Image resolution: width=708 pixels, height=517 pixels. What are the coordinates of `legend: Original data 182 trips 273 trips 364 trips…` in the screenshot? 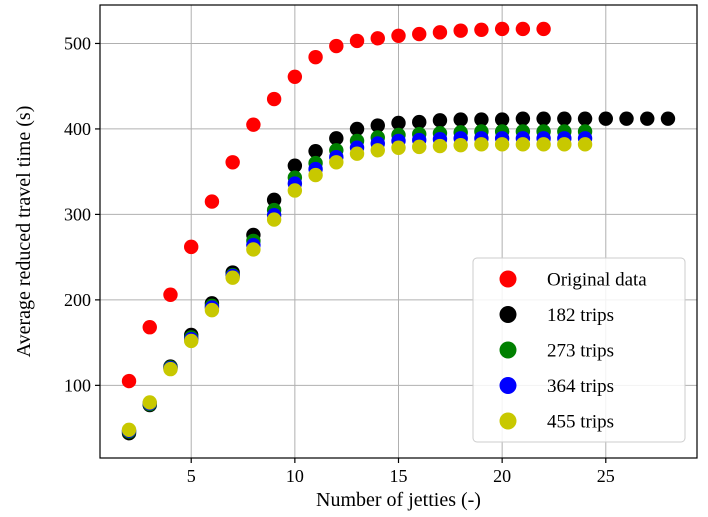 It's located at (579, 350).